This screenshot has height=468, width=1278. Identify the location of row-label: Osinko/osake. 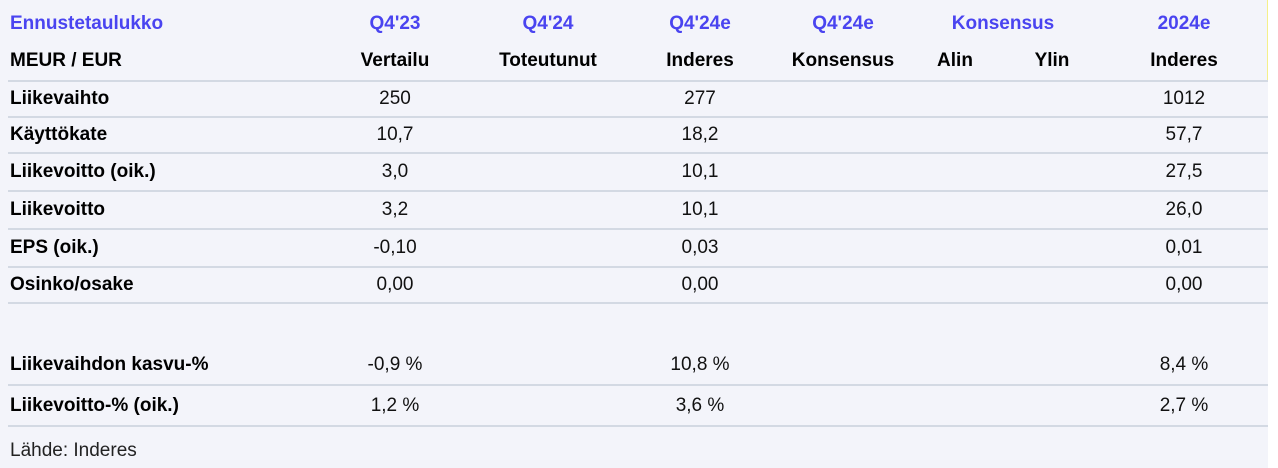
(72, 284).